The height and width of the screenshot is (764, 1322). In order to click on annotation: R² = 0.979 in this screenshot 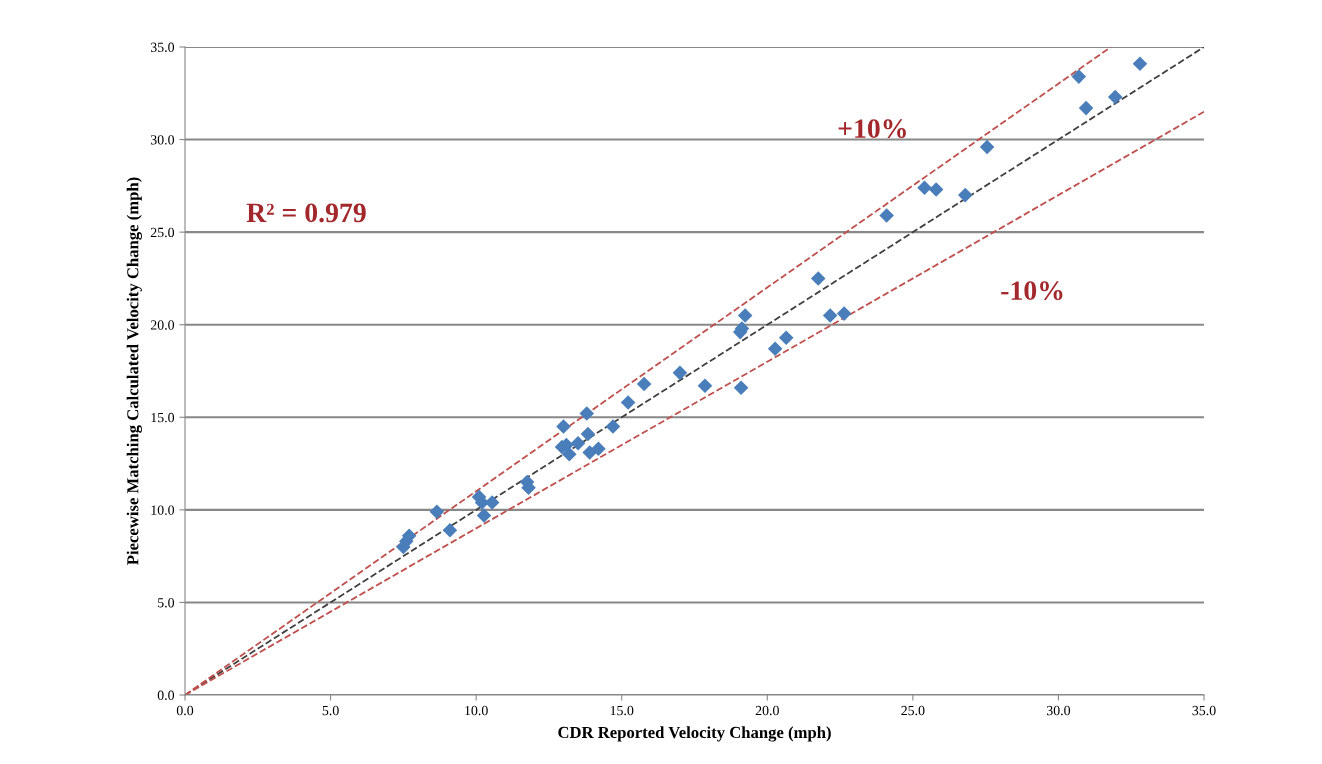, I will do `click(306, 213)`.